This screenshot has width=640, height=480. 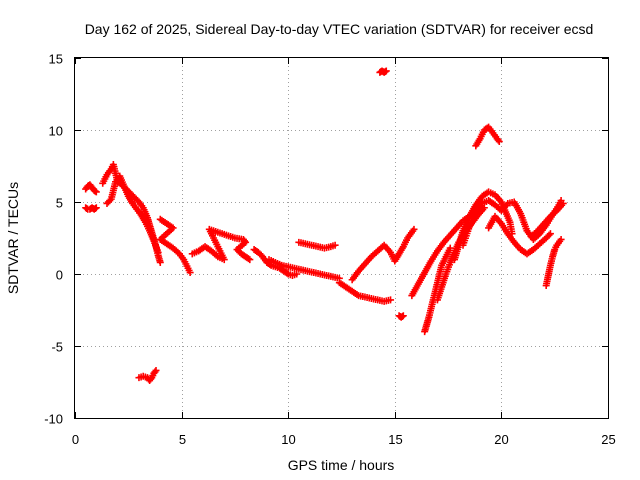 What do you see at coordinates (57, 347) in the screenshot?
I see `y-tick-label: -5` at bounding box center [57, 347].